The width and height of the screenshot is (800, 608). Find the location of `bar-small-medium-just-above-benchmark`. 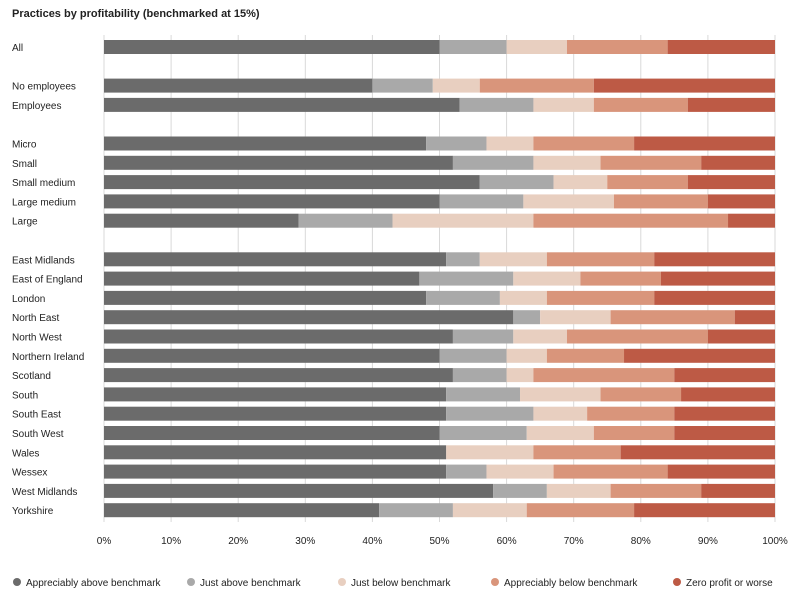

bar-small-medium-just-above-benchmark is located at coordinates (516, 182).